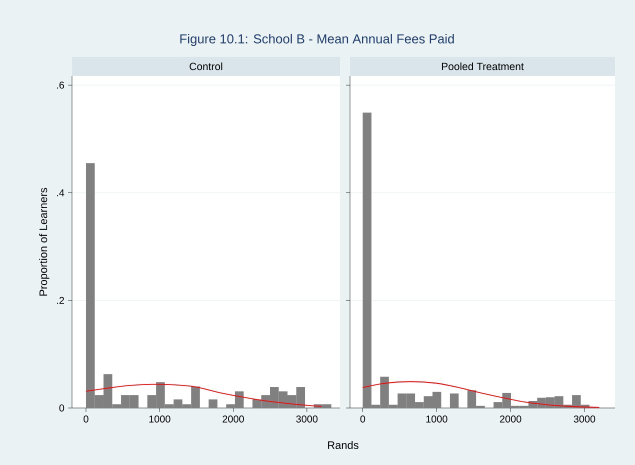  Describe the element at coordinates (317, 40) in the screenshot. I see `caption: Figure 10.1: School B - Mean Annual Fees Paid` at that location.